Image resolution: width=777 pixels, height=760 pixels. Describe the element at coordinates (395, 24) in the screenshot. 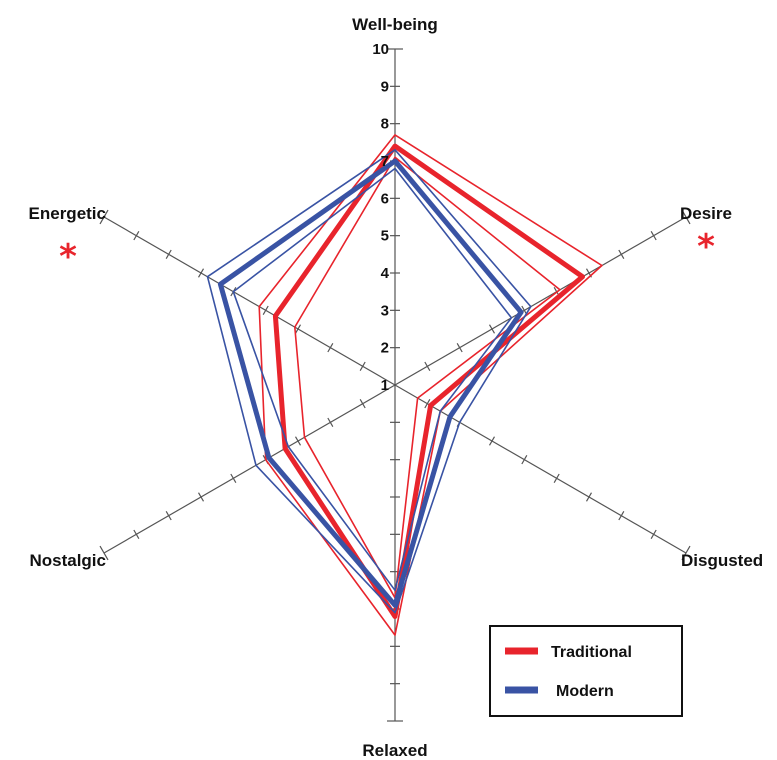

I see `axis-label-well-being: Well-being` at that location.